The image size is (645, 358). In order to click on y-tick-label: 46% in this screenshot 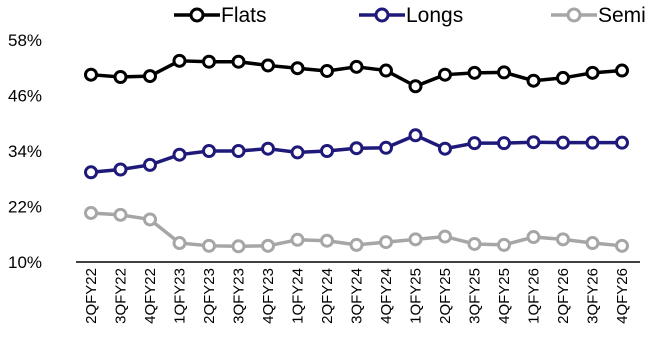, I will do `click(25, 96)`.